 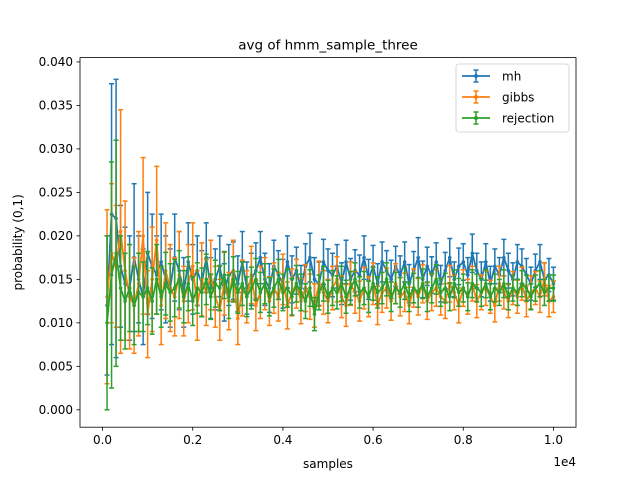 I want to click on chart-title: avg of hmm_sample_three, so click(x=328, y=46).